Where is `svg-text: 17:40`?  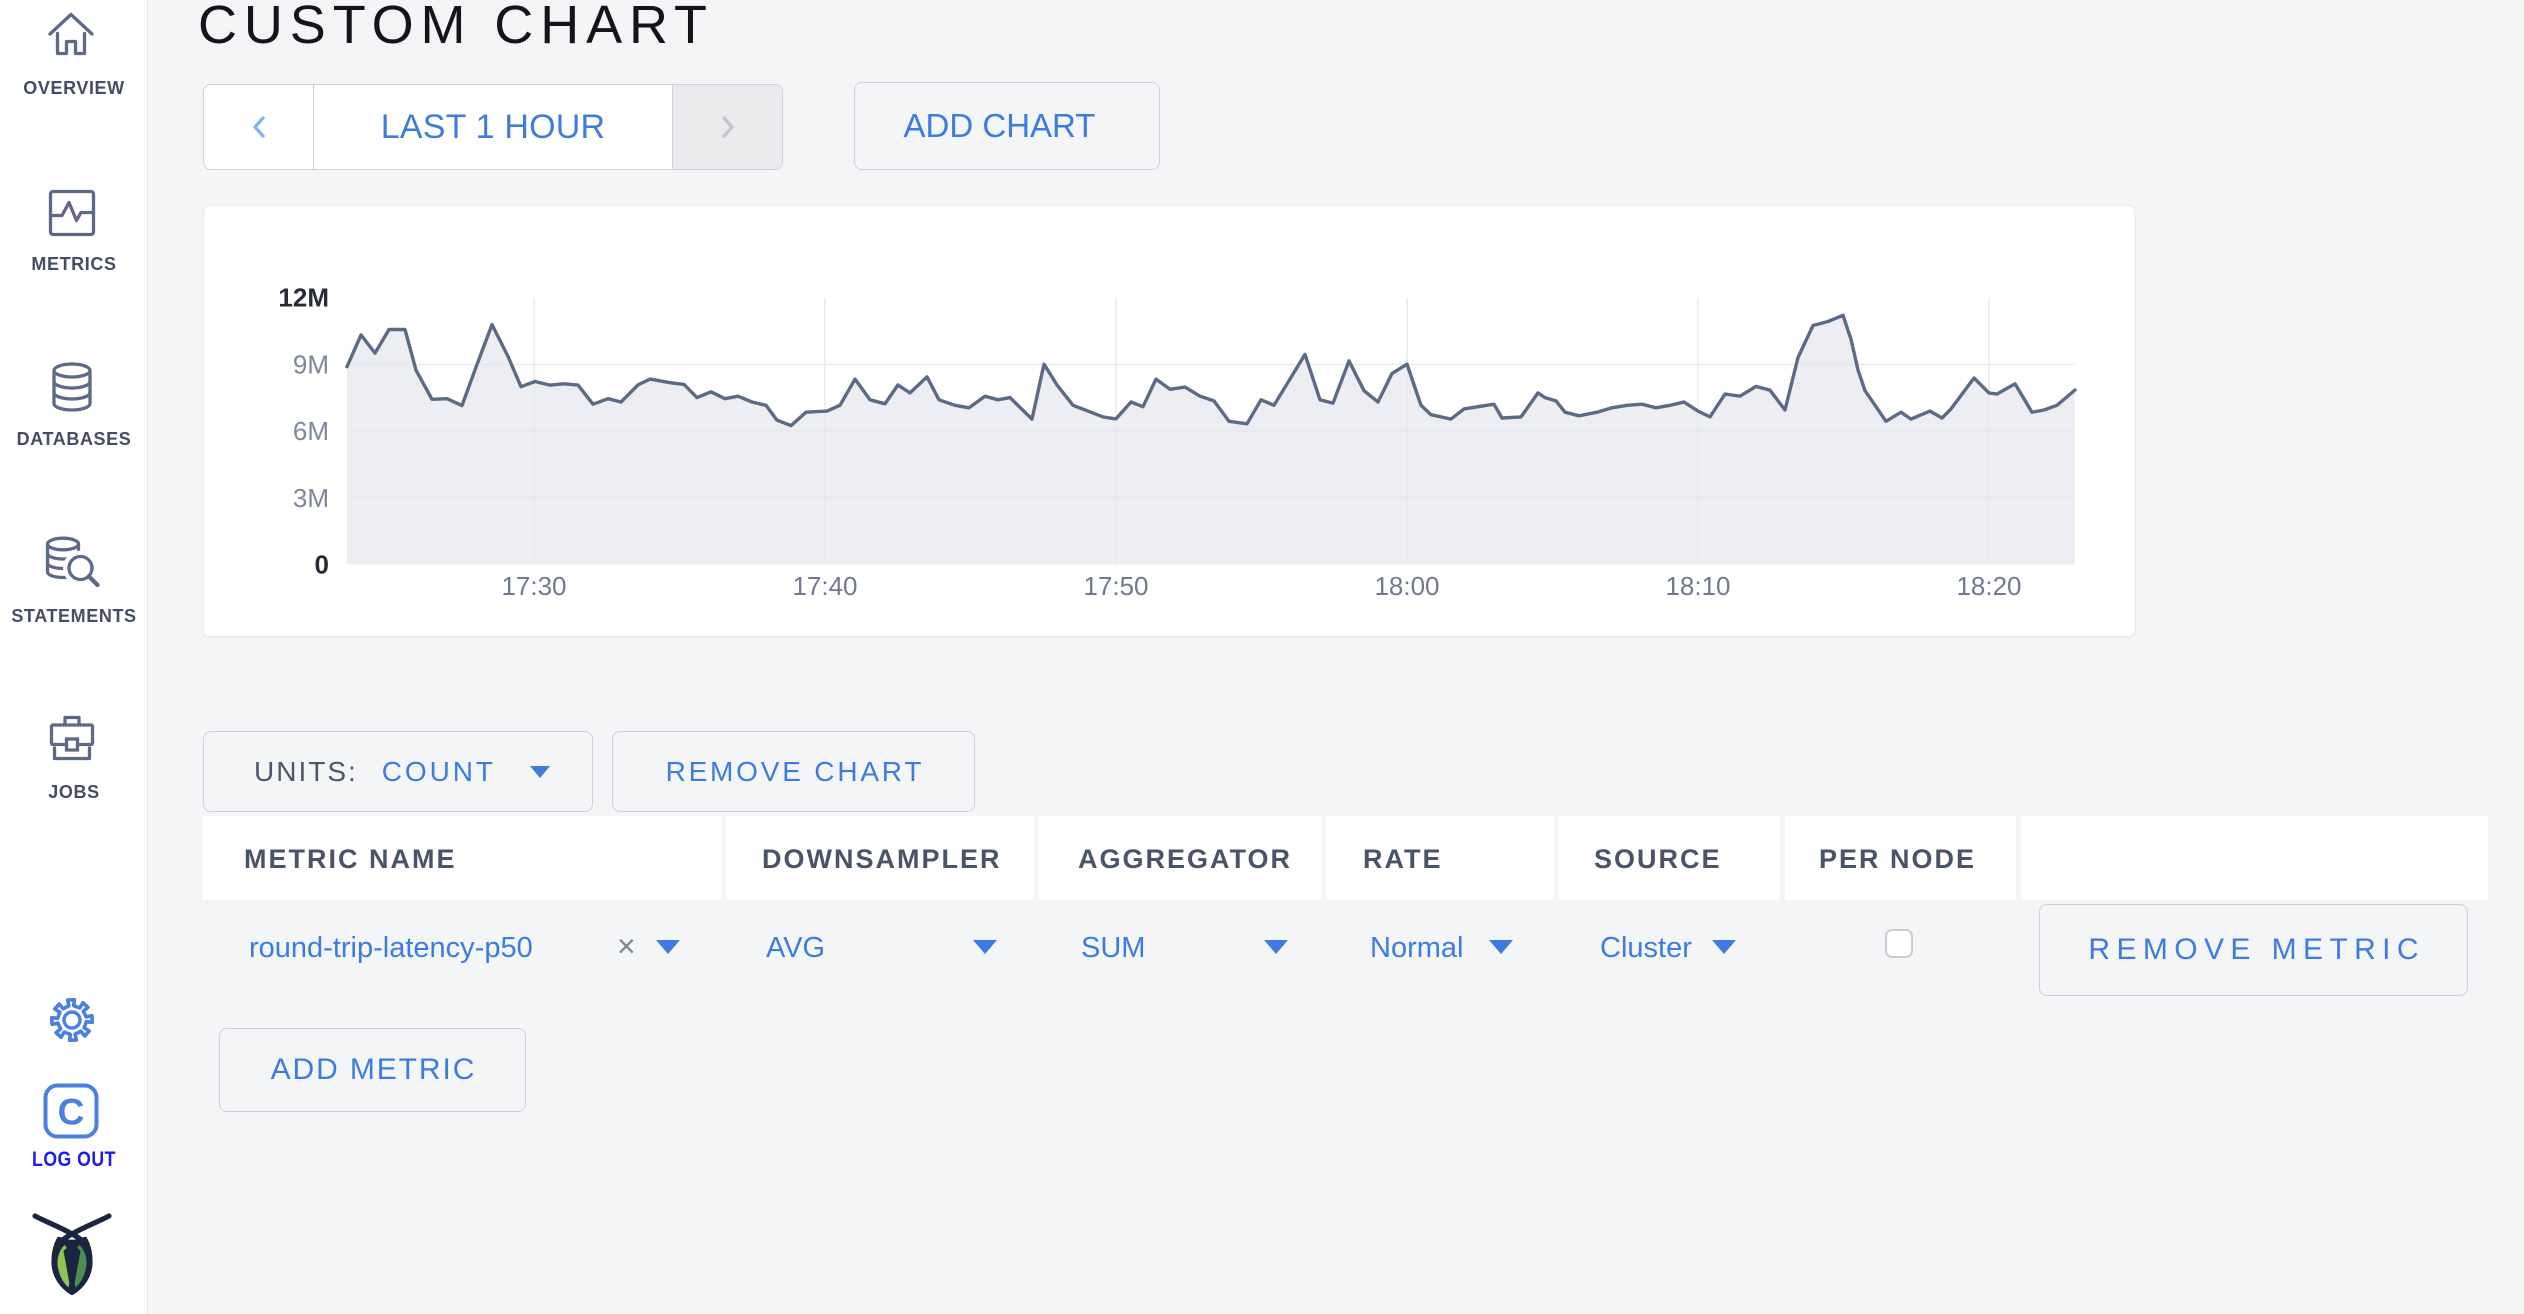 svg-text: 17:40 is located at coordinates (824, 586).